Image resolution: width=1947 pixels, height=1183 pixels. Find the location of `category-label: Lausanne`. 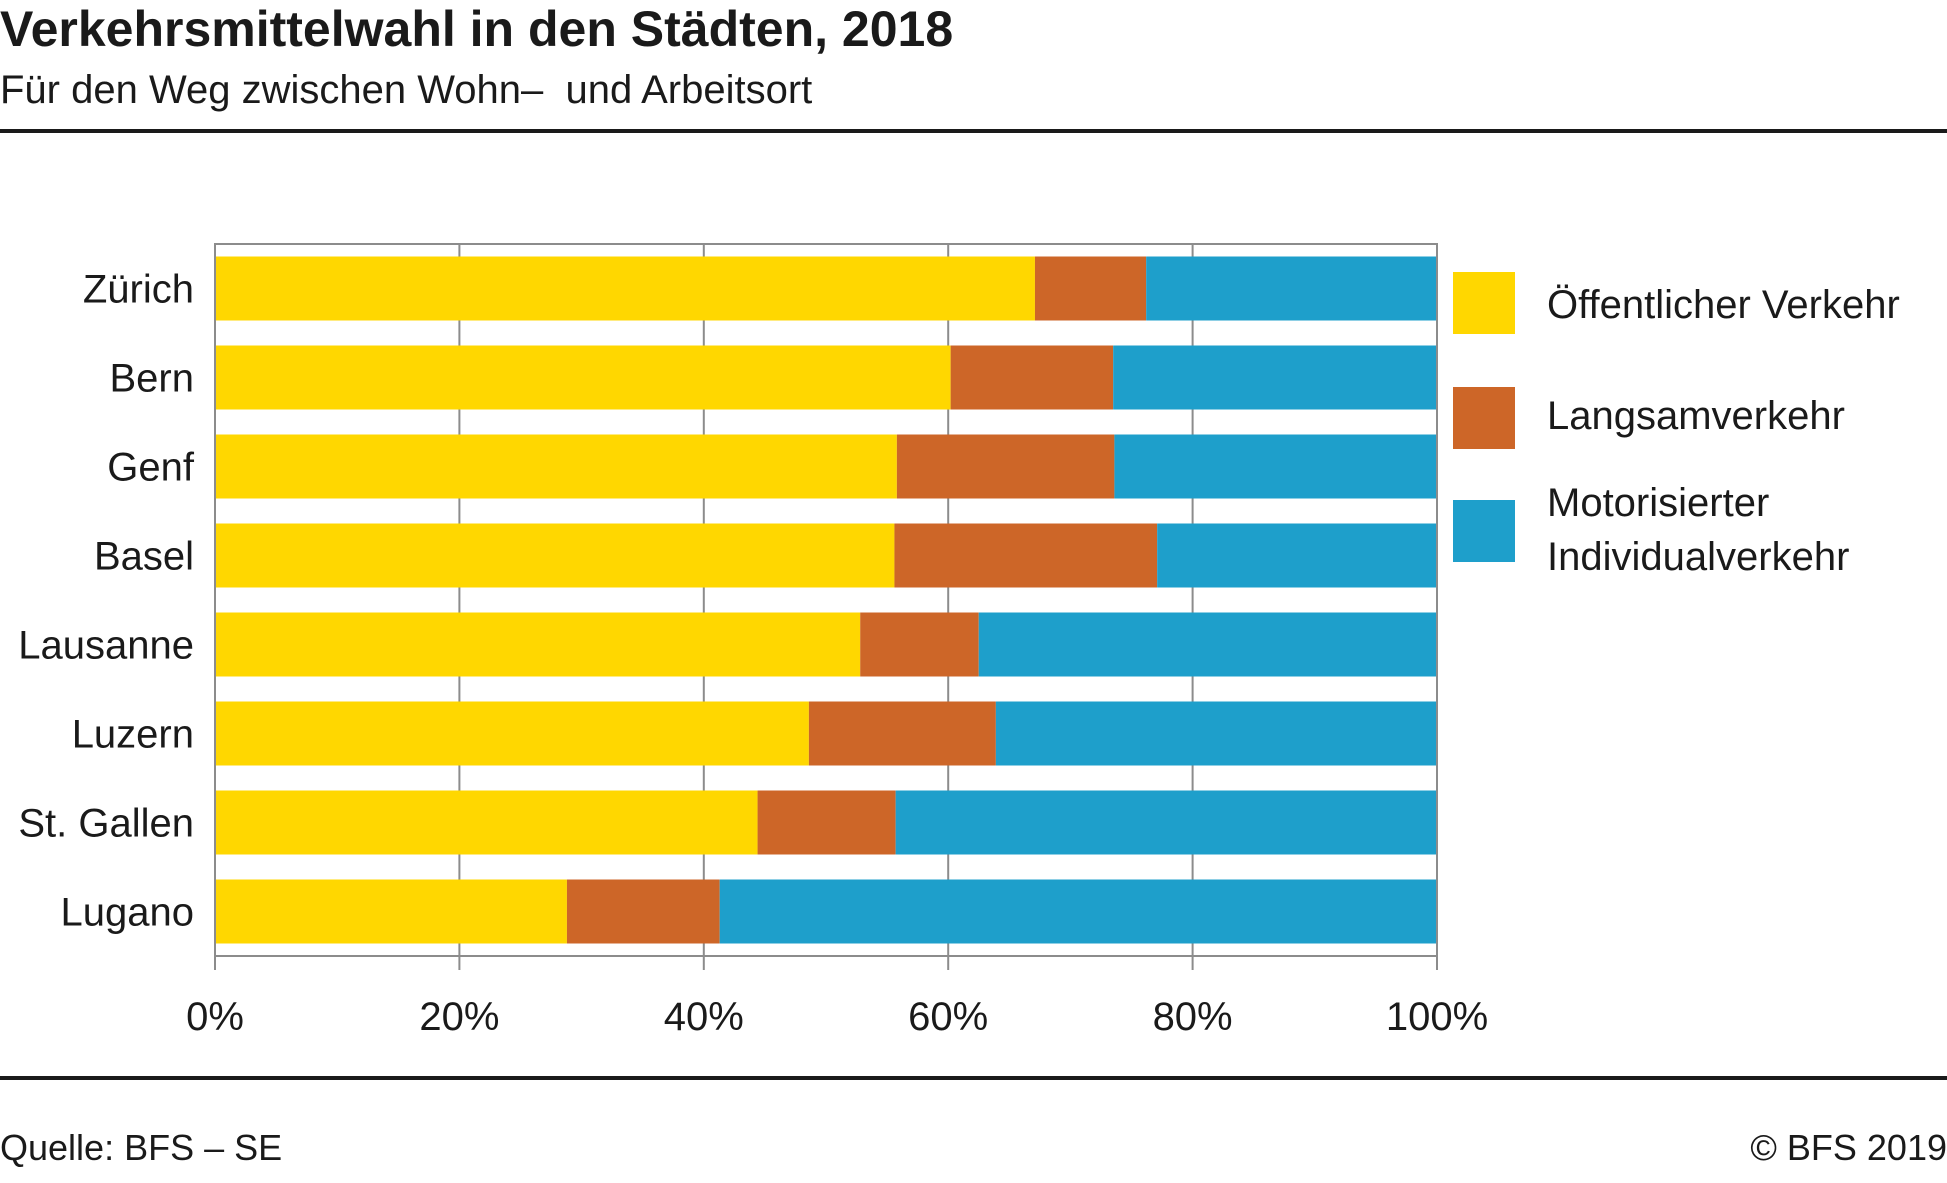

category-label: Lausanne is located at coordinates (106, 646).